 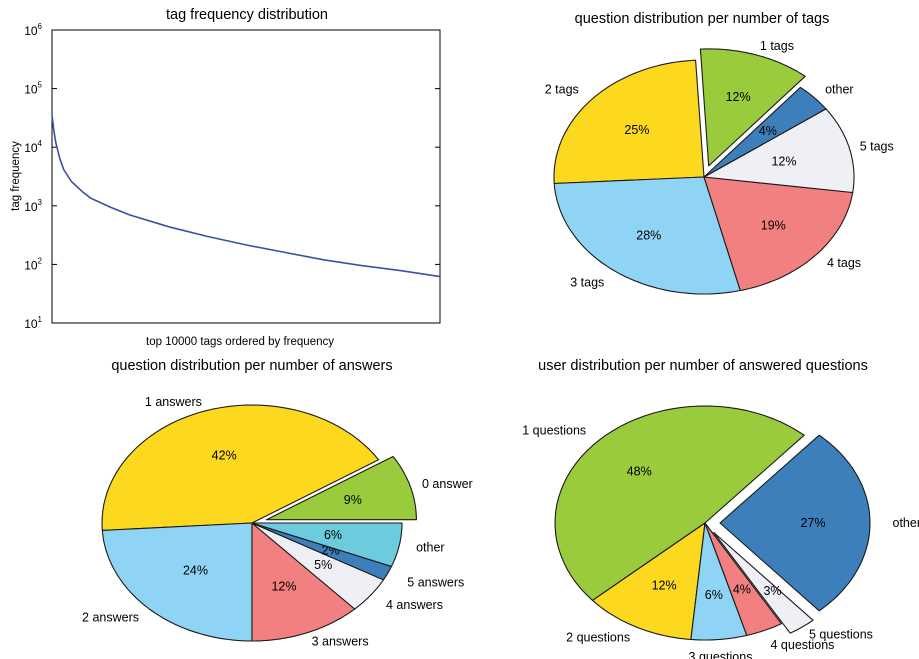 I want to click on tags-slice-1-tags-pct: 12%, so click(x=738, y=97).